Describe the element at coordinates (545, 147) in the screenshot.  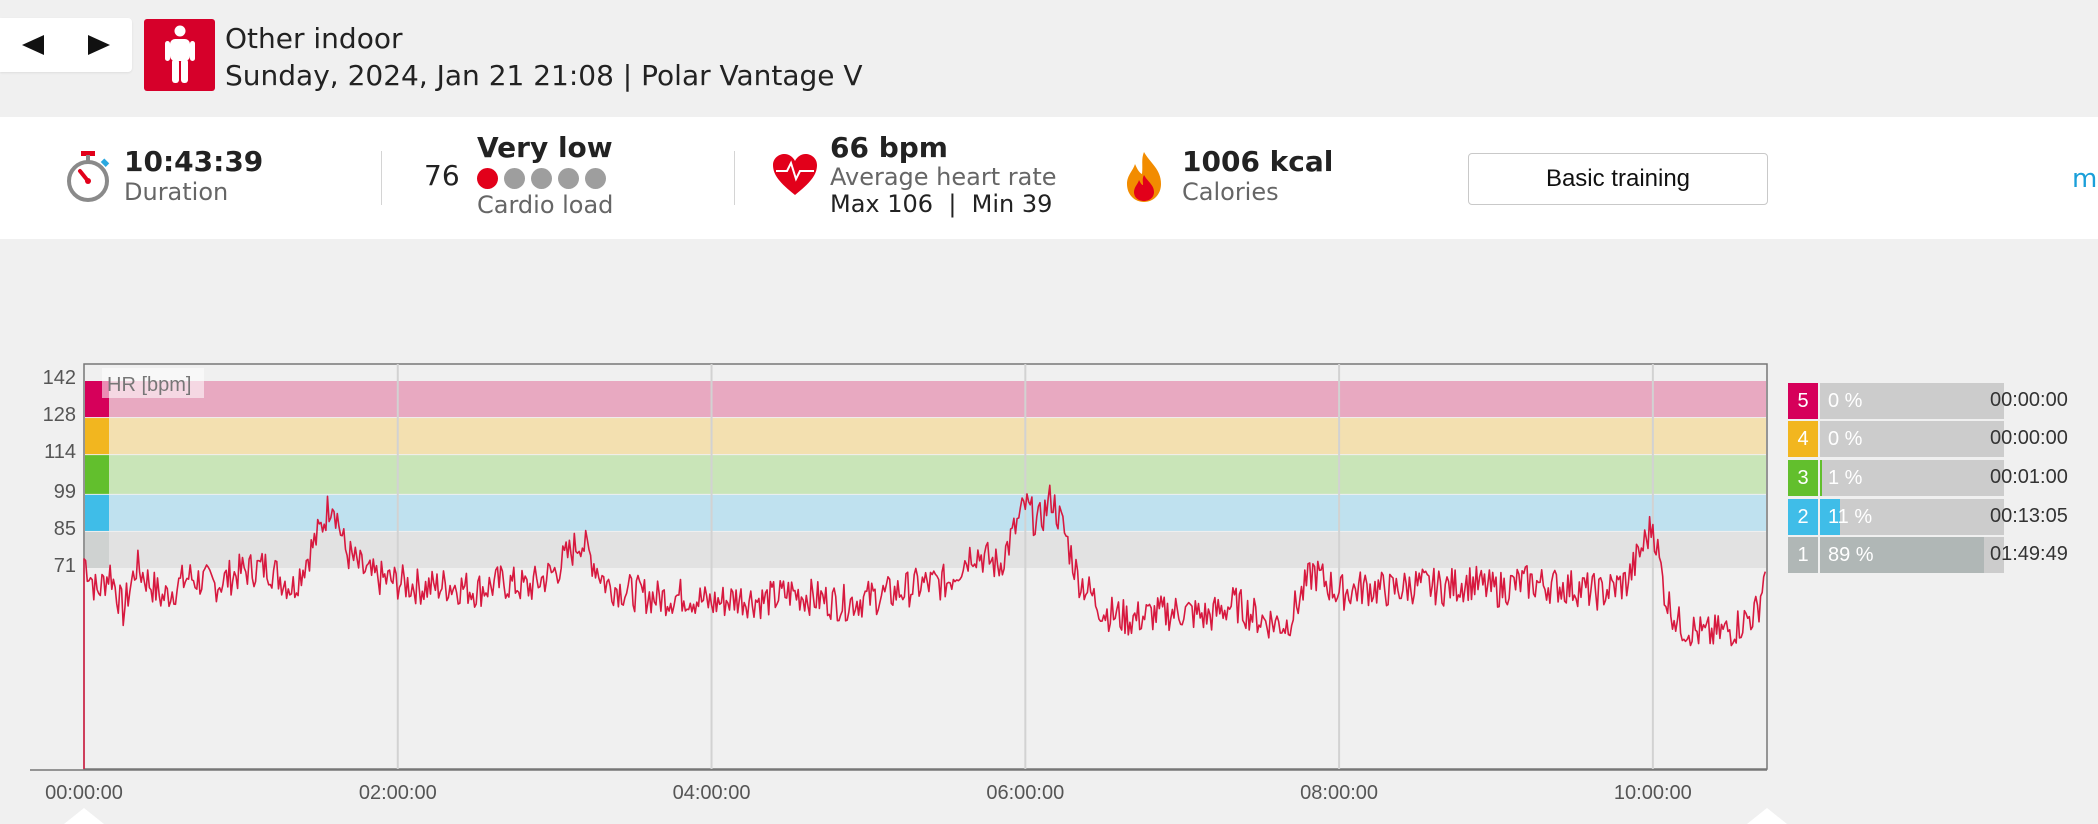
I see `cardio-load-level: Very low` at that location.